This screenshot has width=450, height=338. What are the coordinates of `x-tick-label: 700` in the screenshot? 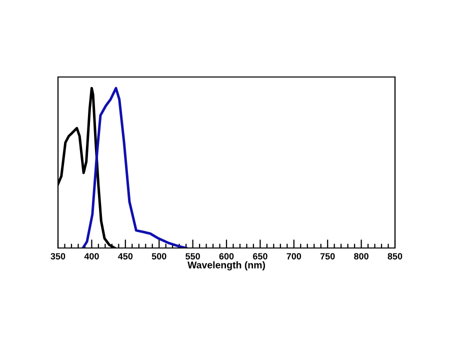 It's located at (294, 256).